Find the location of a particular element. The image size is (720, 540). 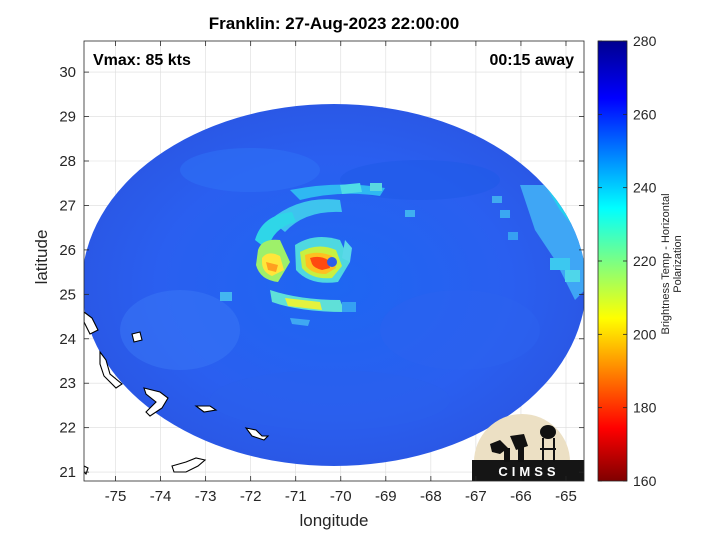

storm-core is located at coordinates (317, 254).